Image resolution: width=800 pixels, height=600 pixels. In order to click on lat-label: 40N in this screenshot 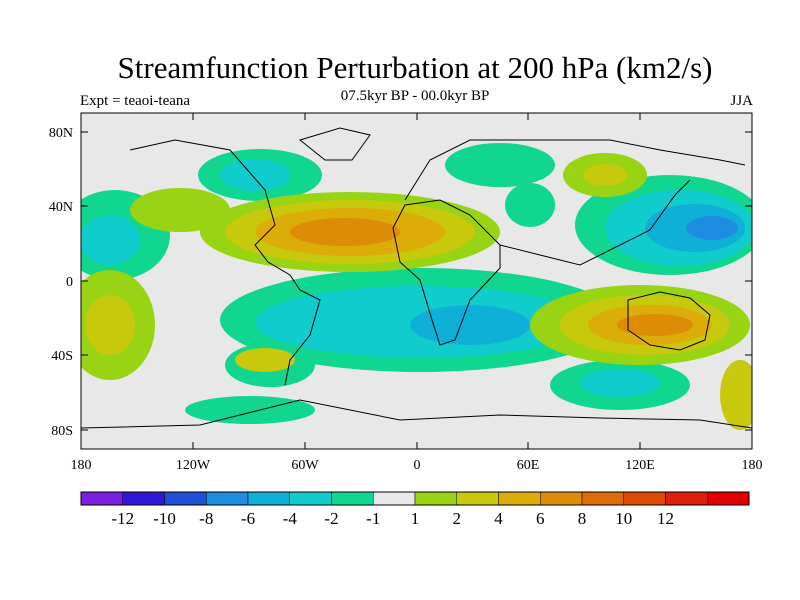, I will do `click(61, 207)`.